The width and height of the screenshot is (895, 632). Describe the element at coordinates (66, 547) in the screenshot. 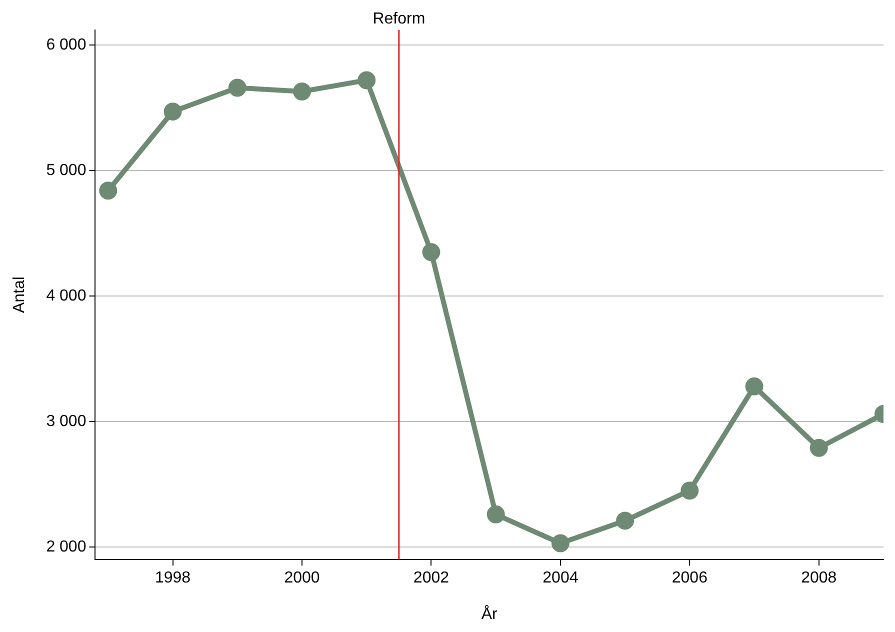

I see `y-tick-label: 2 000` at that location.